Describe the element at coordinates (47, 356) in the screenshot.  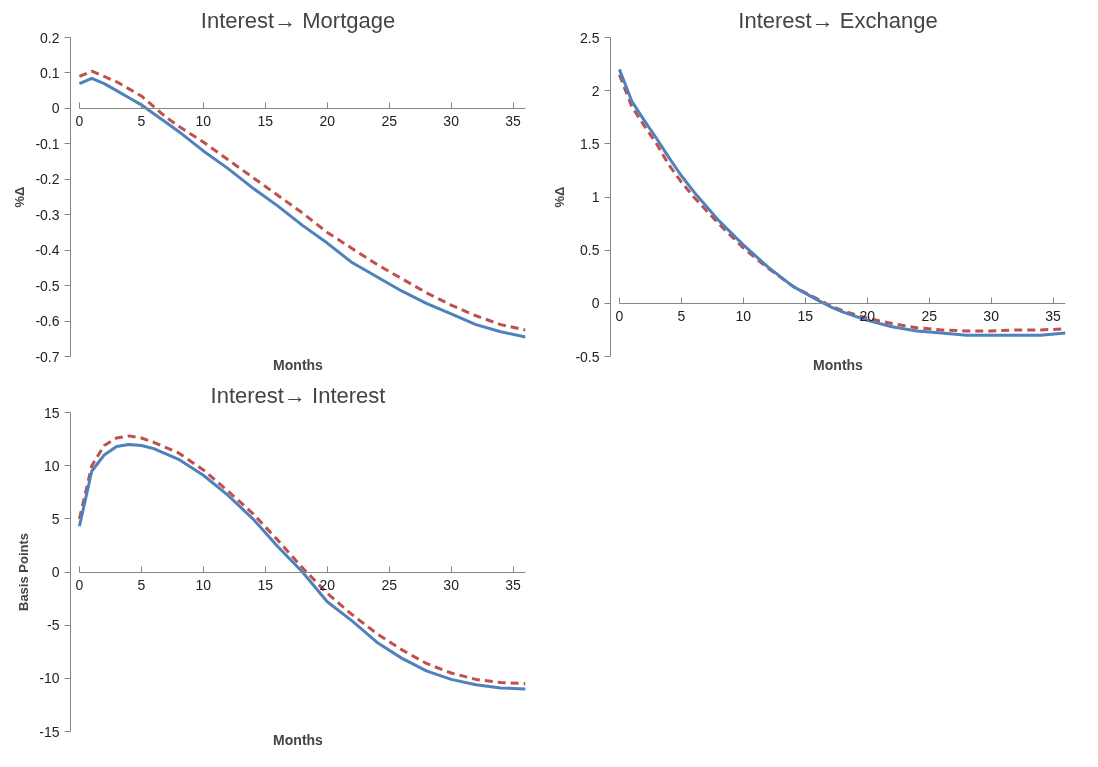
I see `y-tick-label: -0.7` at that location.